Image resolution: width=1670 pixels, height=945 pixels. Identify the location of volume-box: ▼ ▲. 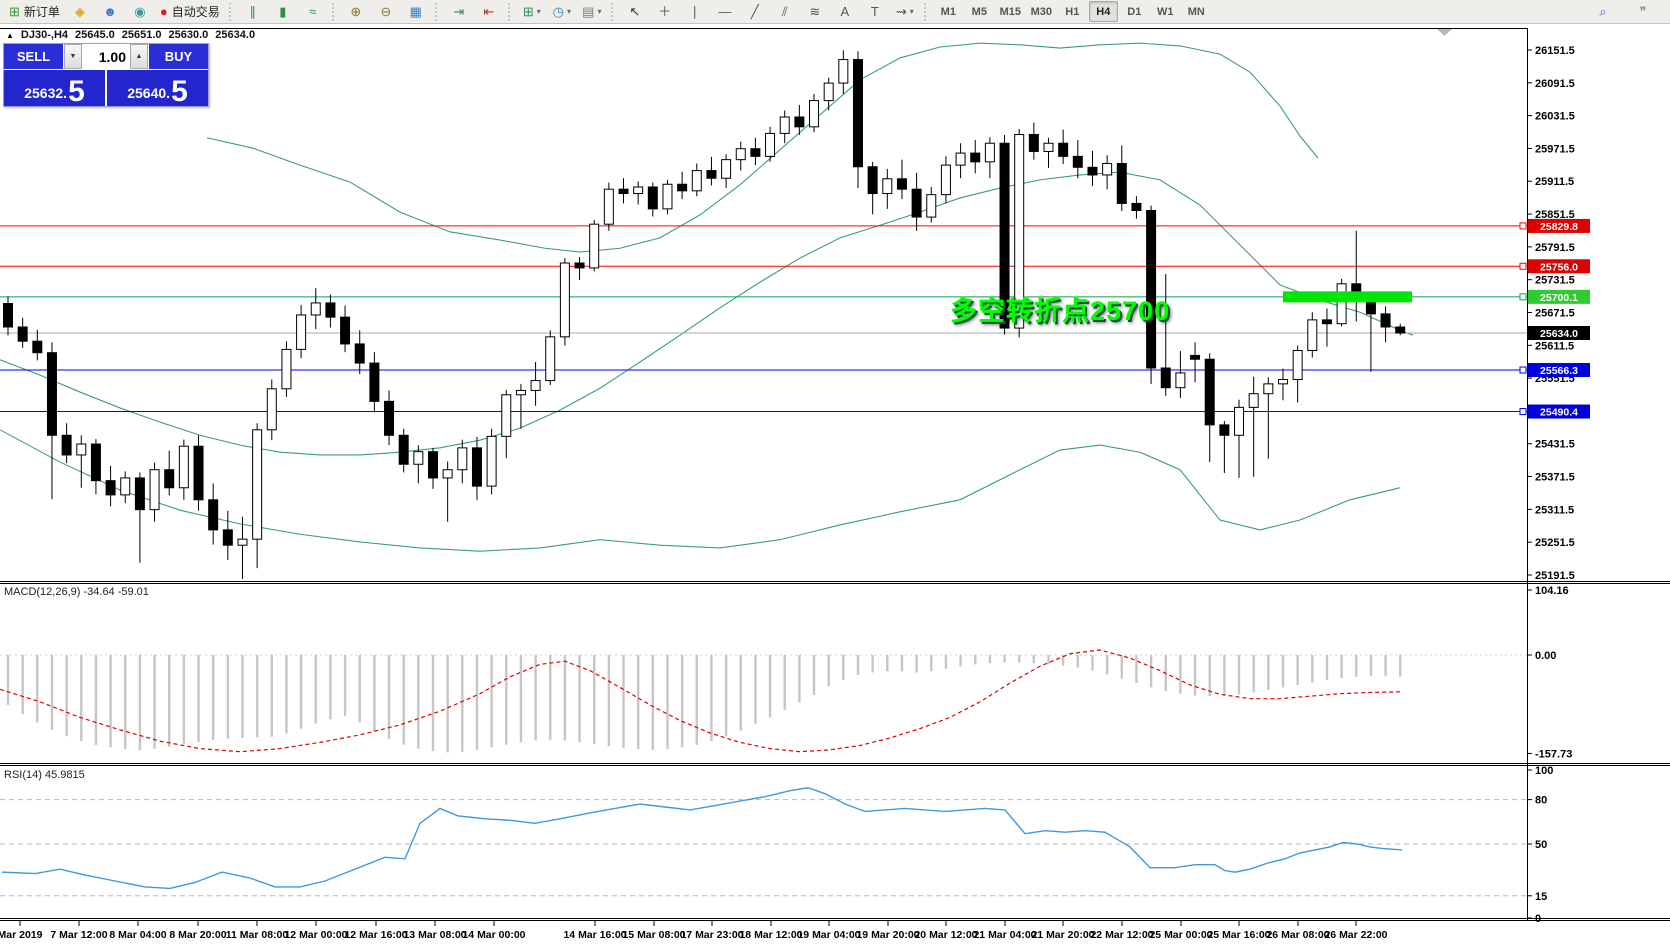
(106, 56).